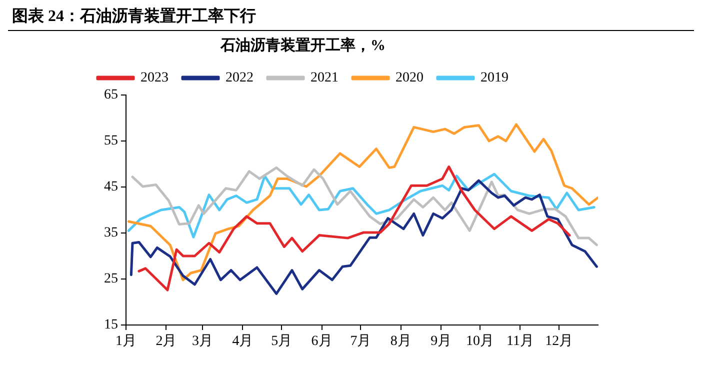 Image resolution: width=702 pixels, height=382 pixels. I want to click on x-tick-label: 5月, so click(281, 342).